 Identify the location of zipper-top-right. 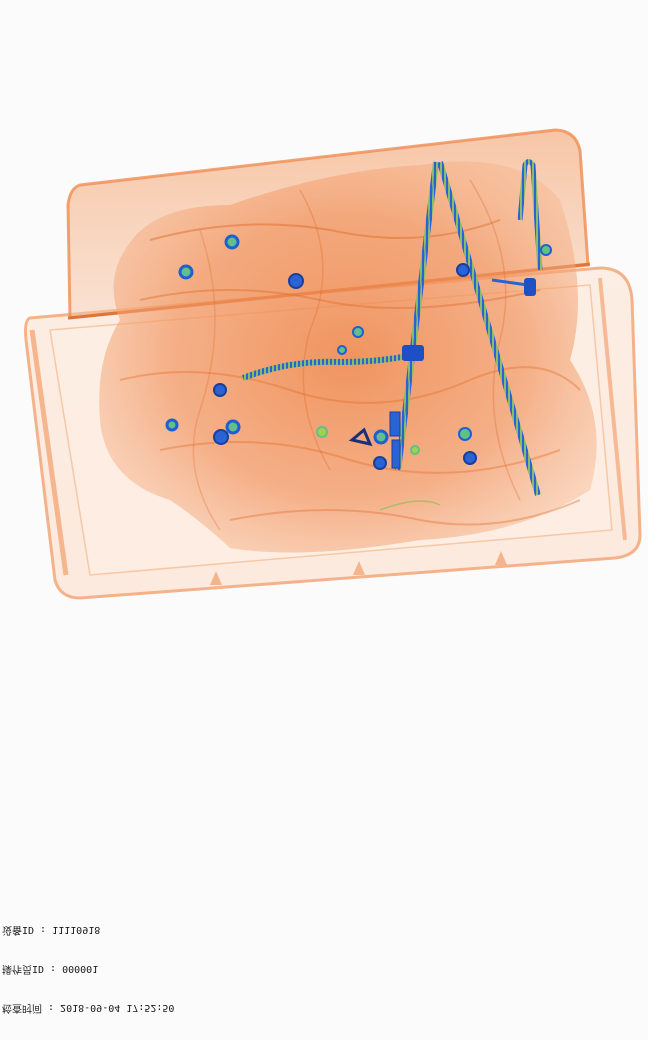
(517, 227).